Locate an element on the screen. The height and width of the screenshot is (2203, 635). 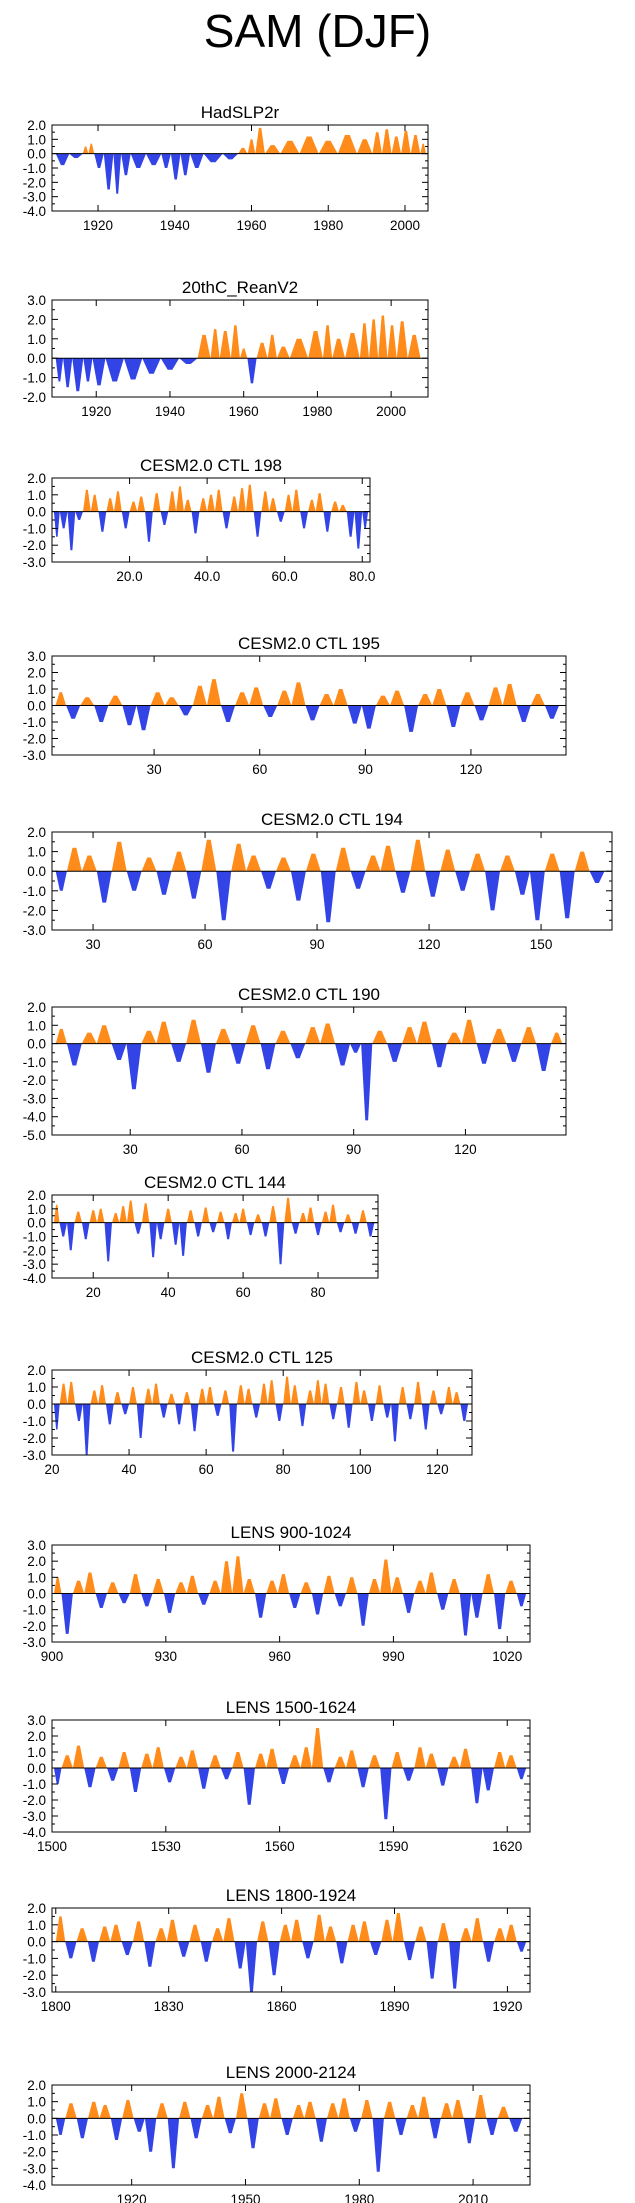
x-tick-label: 40 is located at coordinates (129, 1469).